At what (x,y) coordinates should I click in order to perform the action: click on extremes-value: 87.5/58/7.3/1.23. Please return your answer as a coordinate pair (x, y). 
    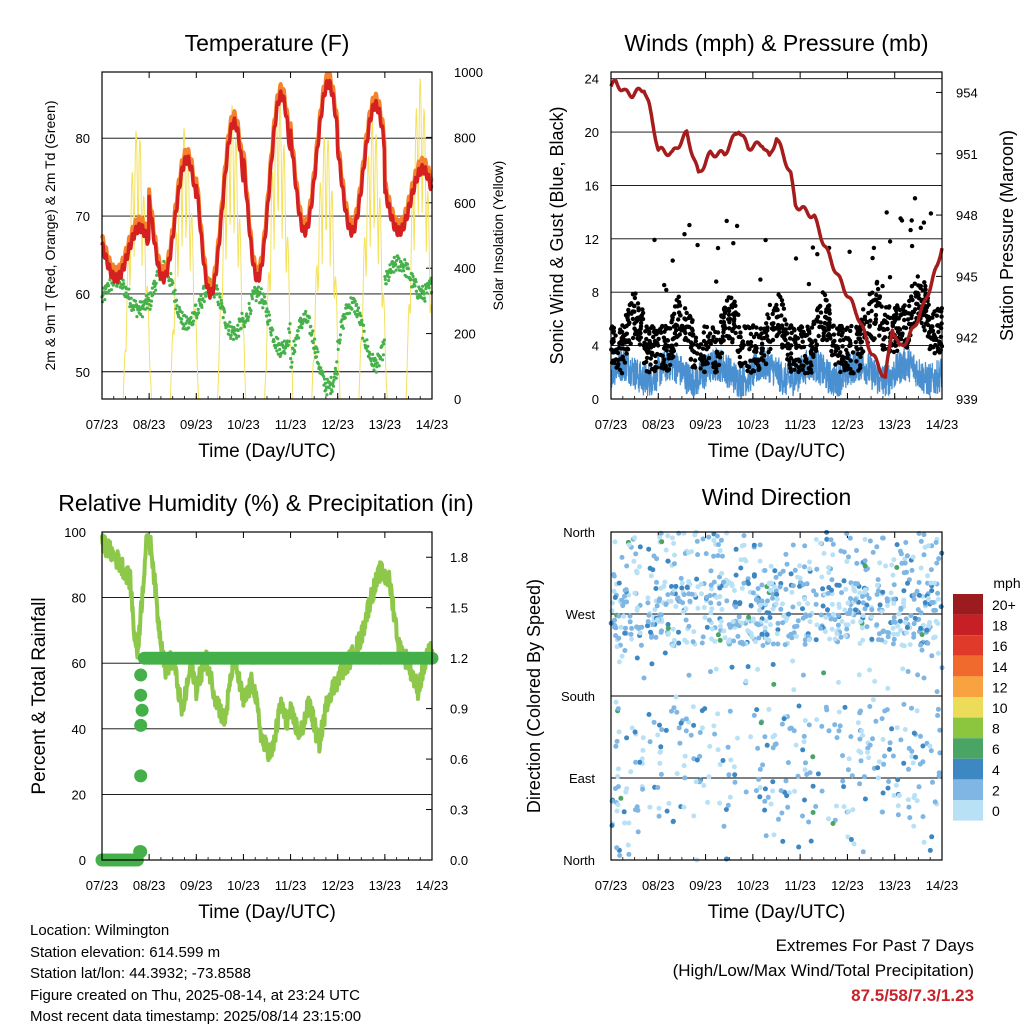
    Looking at the image, I should click on (912, 995).